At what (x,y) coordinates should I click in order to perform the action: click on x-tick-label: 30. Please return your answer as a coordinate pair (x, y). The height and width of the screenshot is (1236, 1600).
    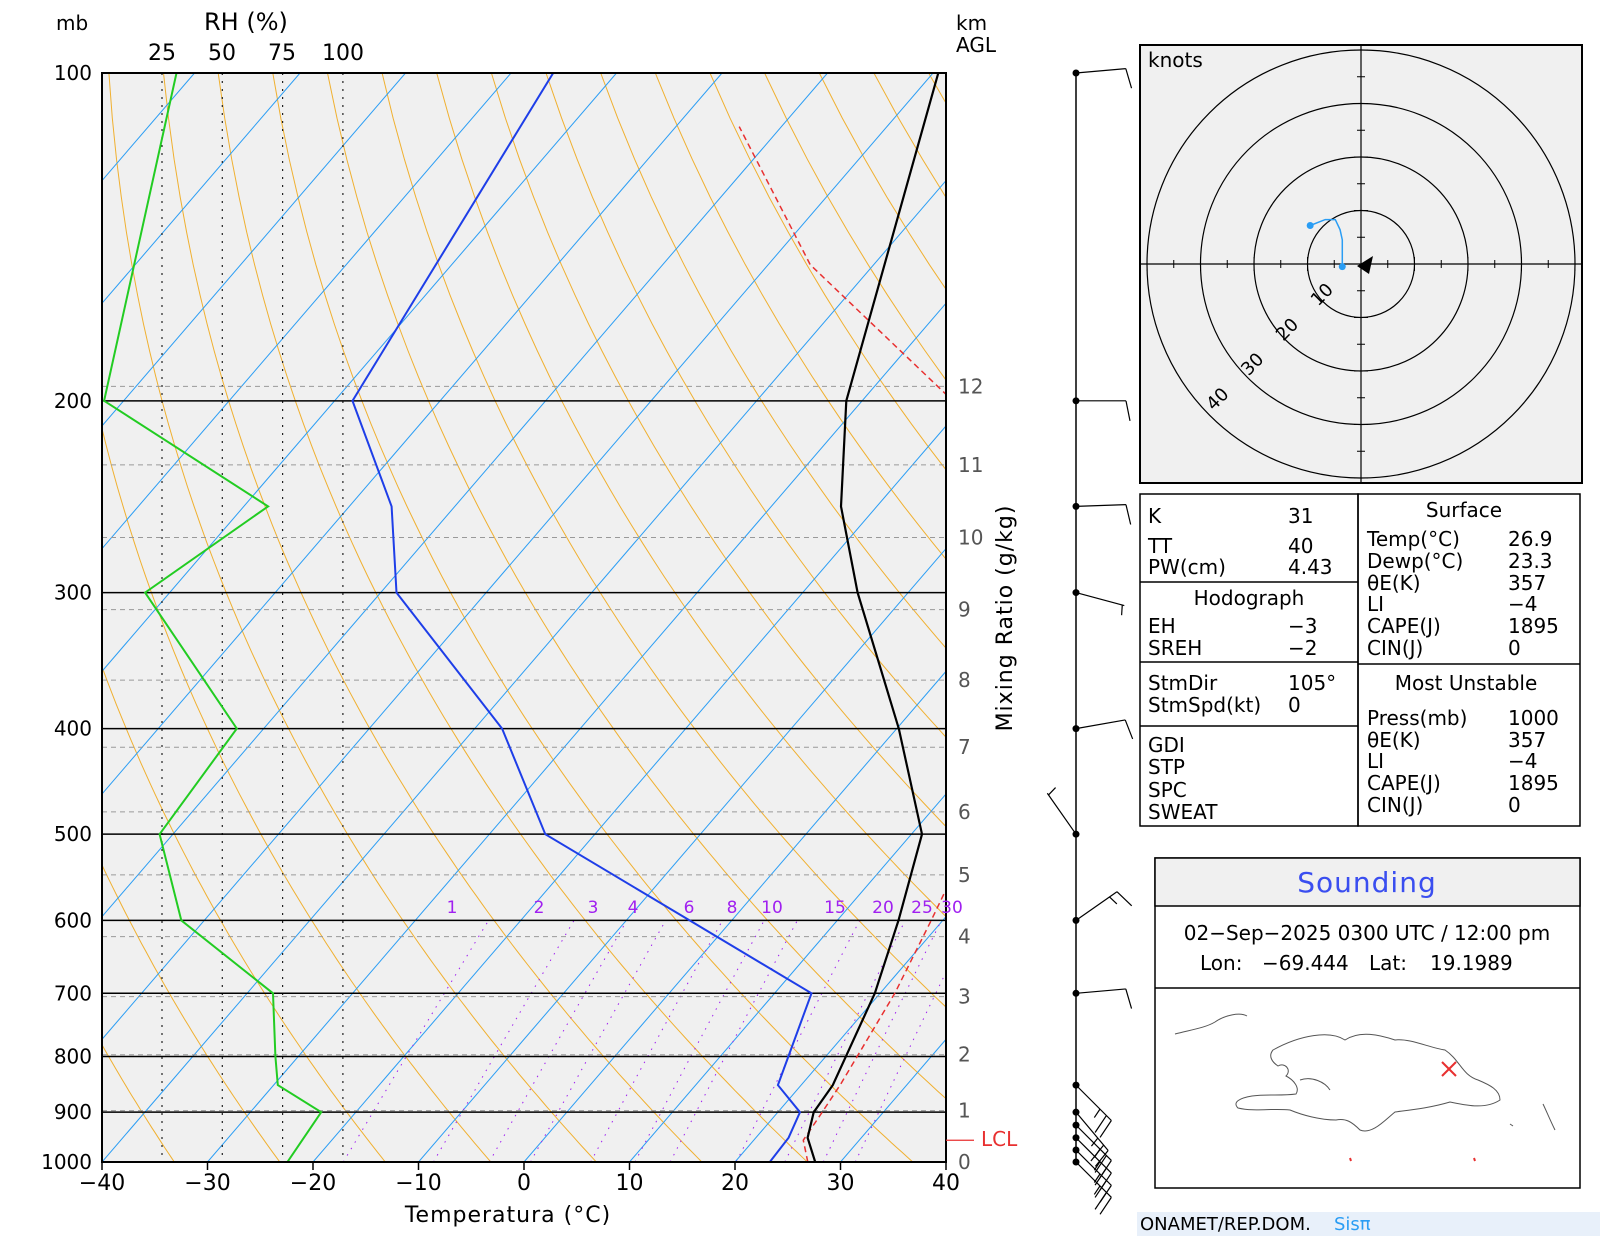
    Looking at the image, I should click on (841, 1183).